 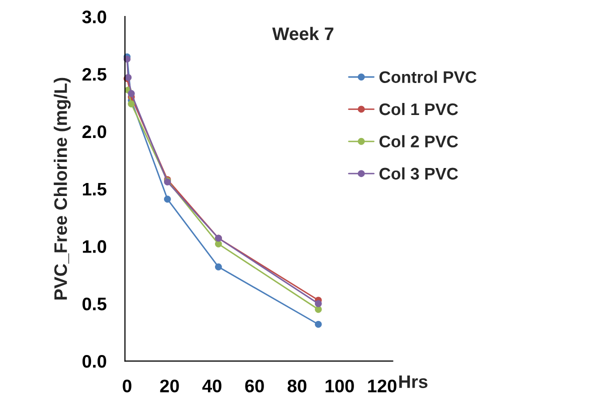 I want to click on x-axis-title: Hrs, so click(x=413, y=381).